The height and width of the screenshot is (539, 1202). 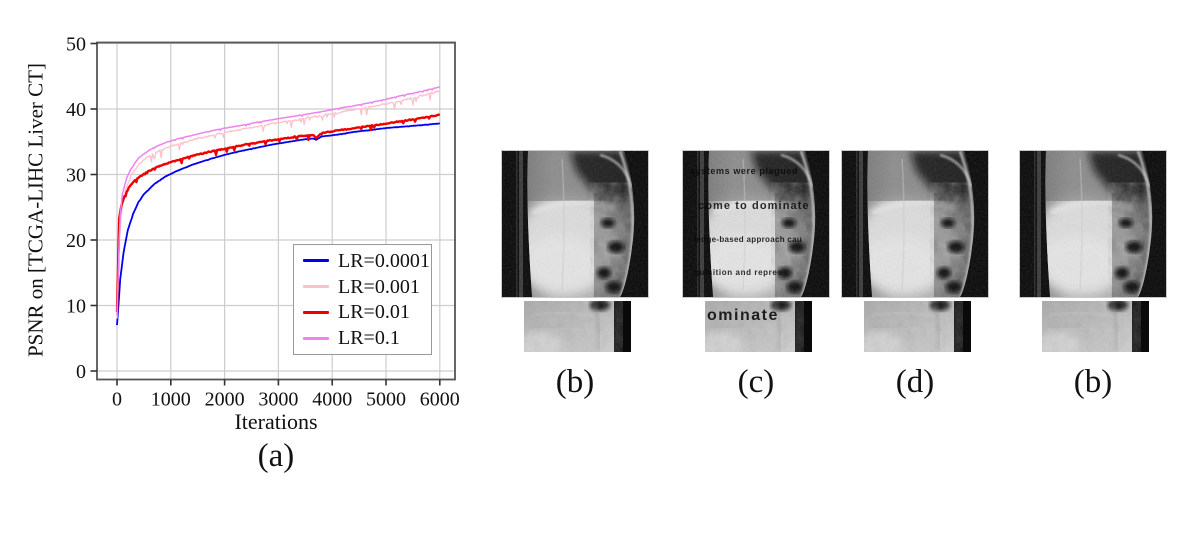 What do you see at coordinates (76, 307) in the screenshot?
I see `svg-text: 10` at bounding box center [76, 307].